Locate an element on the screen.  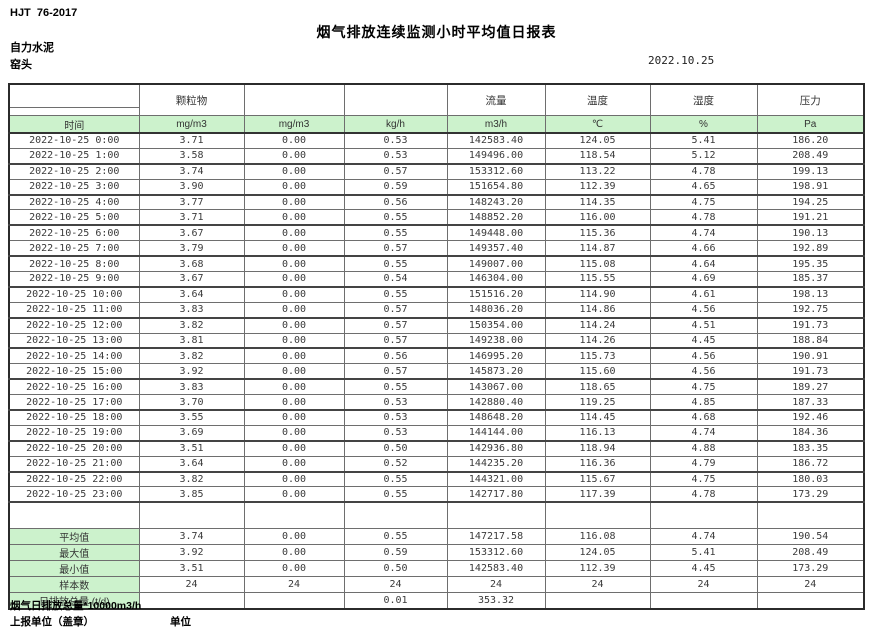
data-cell: 151654.80 is located at coordinates (496, 187).